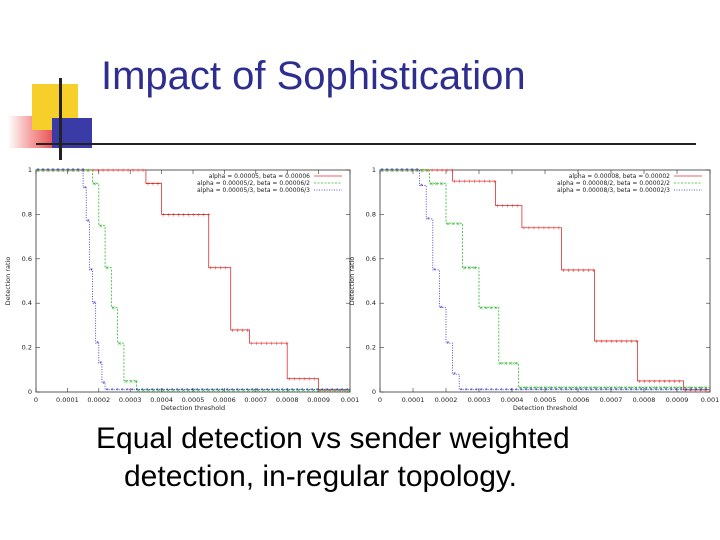 This screenshot has height=540, width=720. What do you see at coordinates (366, 144) in the screenshot?
I see `title-underline-rule` at bounding box center [366, 144].